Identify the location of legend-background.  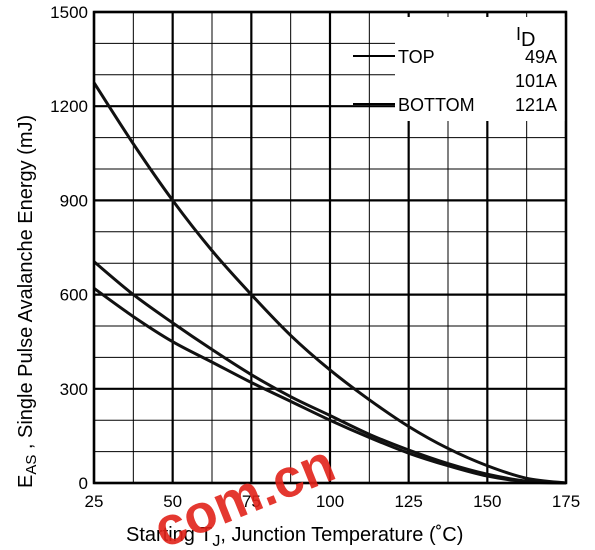
(480, 69).